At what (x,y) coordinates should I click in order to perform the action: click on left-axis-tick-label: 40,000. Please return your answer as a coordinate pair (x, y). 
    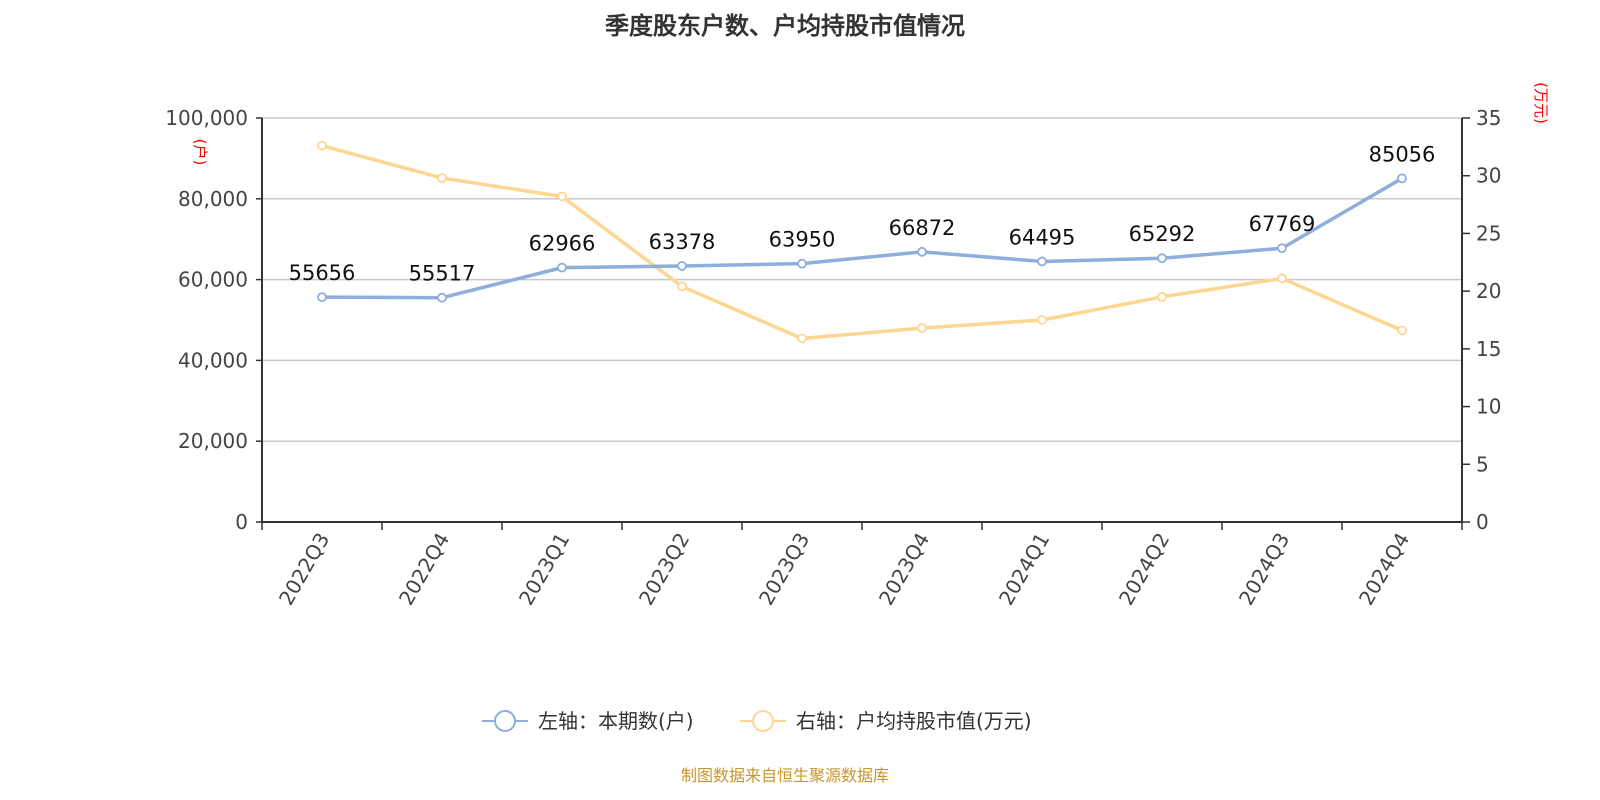
    Looking at the image, I should click on (213, 360).